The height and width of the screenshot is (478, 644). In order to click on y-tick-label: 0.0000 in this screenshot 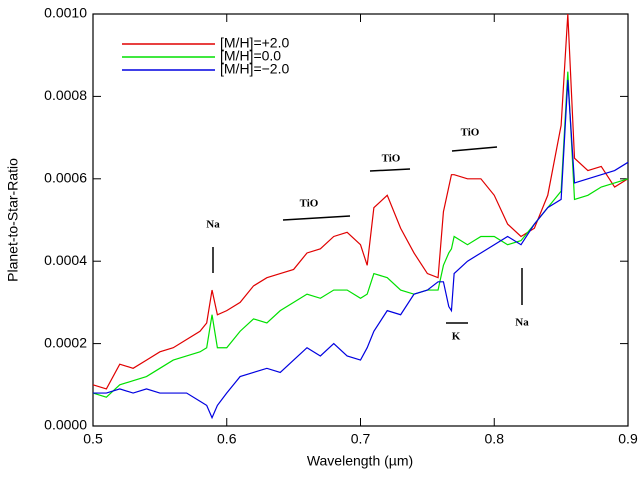, I will do `click(65, 425)`.